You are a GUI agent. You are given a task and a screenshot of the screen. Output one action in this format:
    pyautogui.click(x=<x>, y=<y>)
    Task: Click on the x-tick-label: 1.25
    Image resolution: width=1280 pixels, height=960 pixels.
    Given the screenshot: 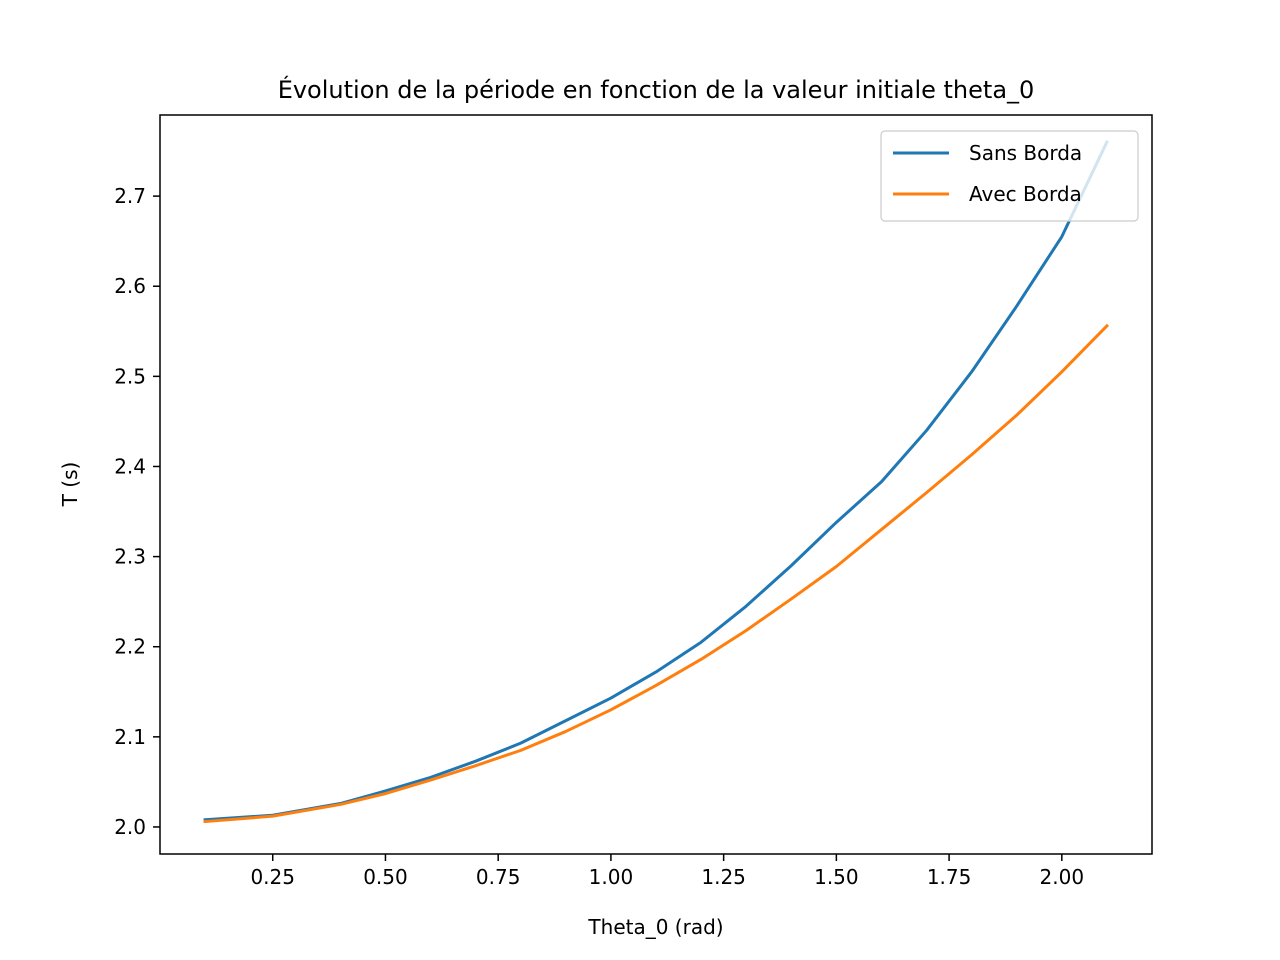 What is the action you would take?
    pyautogui.click(x=723, y=877)
    